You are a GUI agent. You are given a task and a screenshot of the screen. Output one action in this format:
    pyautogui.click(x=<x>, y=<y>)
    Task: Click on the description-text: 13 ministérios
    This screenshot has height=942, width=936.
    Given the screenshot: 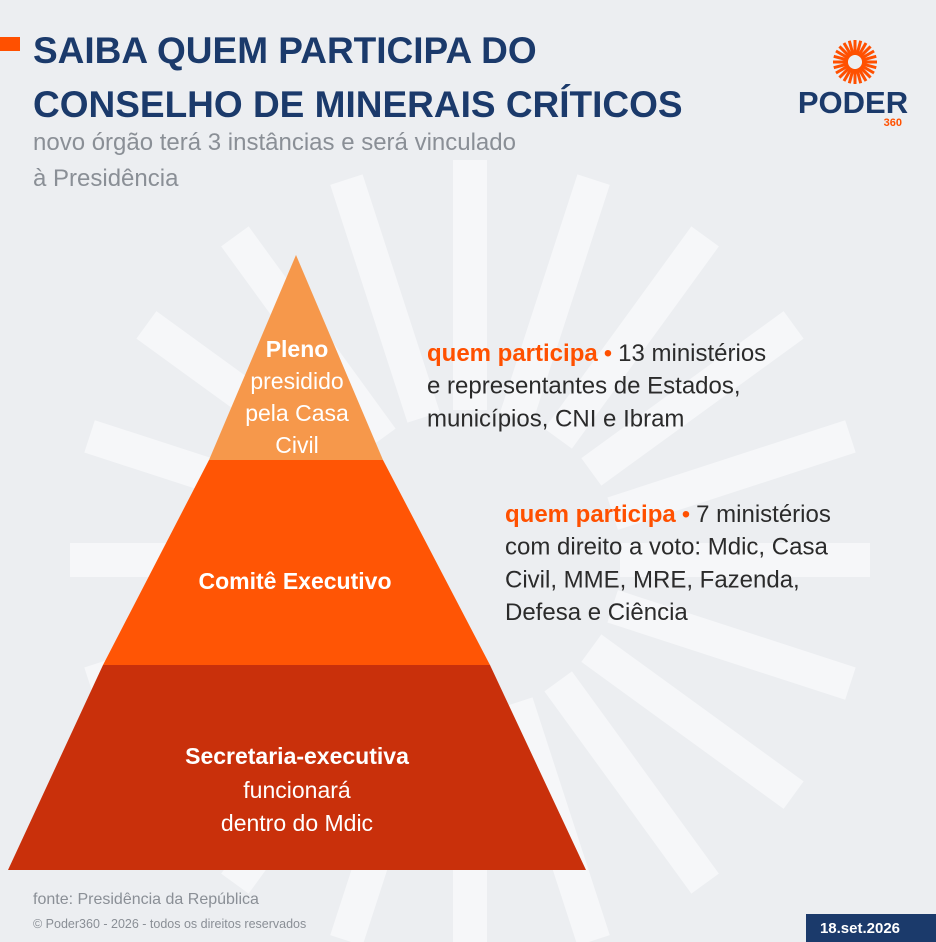 What is the action you would take?
    pyautogui.click(x=692, y=353)
    